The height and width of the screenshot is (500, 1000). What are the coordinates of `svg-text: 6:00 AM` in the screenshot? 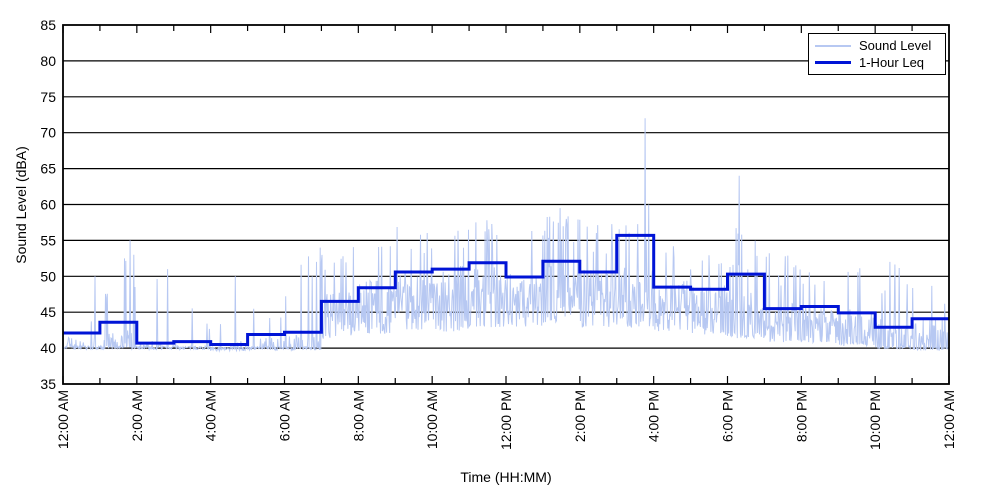 It's located at (285, 415).